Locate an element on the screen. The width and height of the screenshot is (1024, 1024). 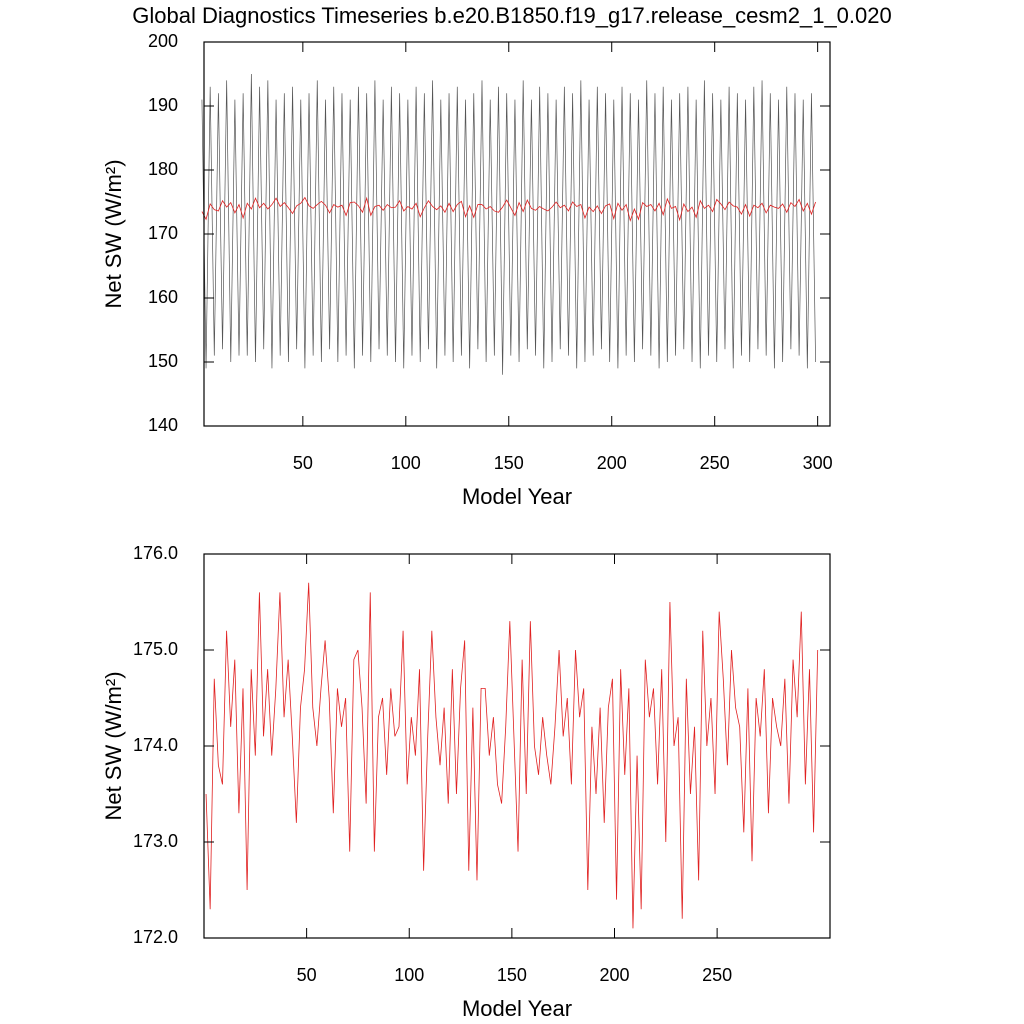
y-tick-label: 200 is located at coordinates (163, 41).